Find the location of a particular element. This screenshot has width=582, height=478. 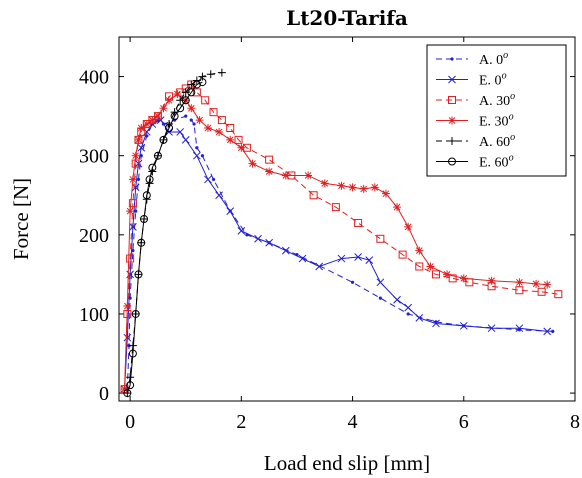

legend-label: A. 0o is located at coordinates (493, 59).